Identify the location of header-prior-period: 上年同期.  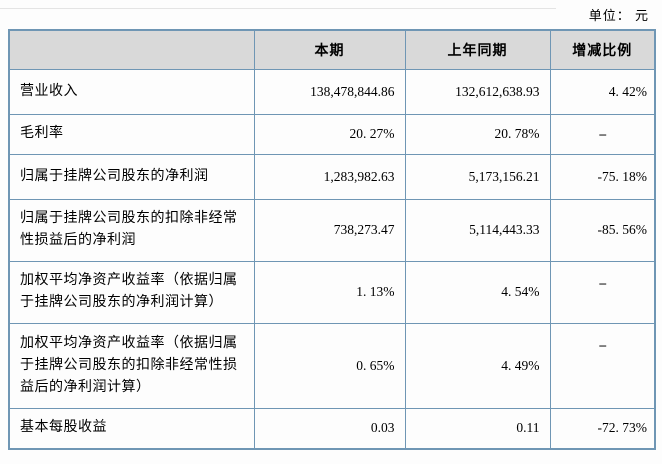
(477, 49).